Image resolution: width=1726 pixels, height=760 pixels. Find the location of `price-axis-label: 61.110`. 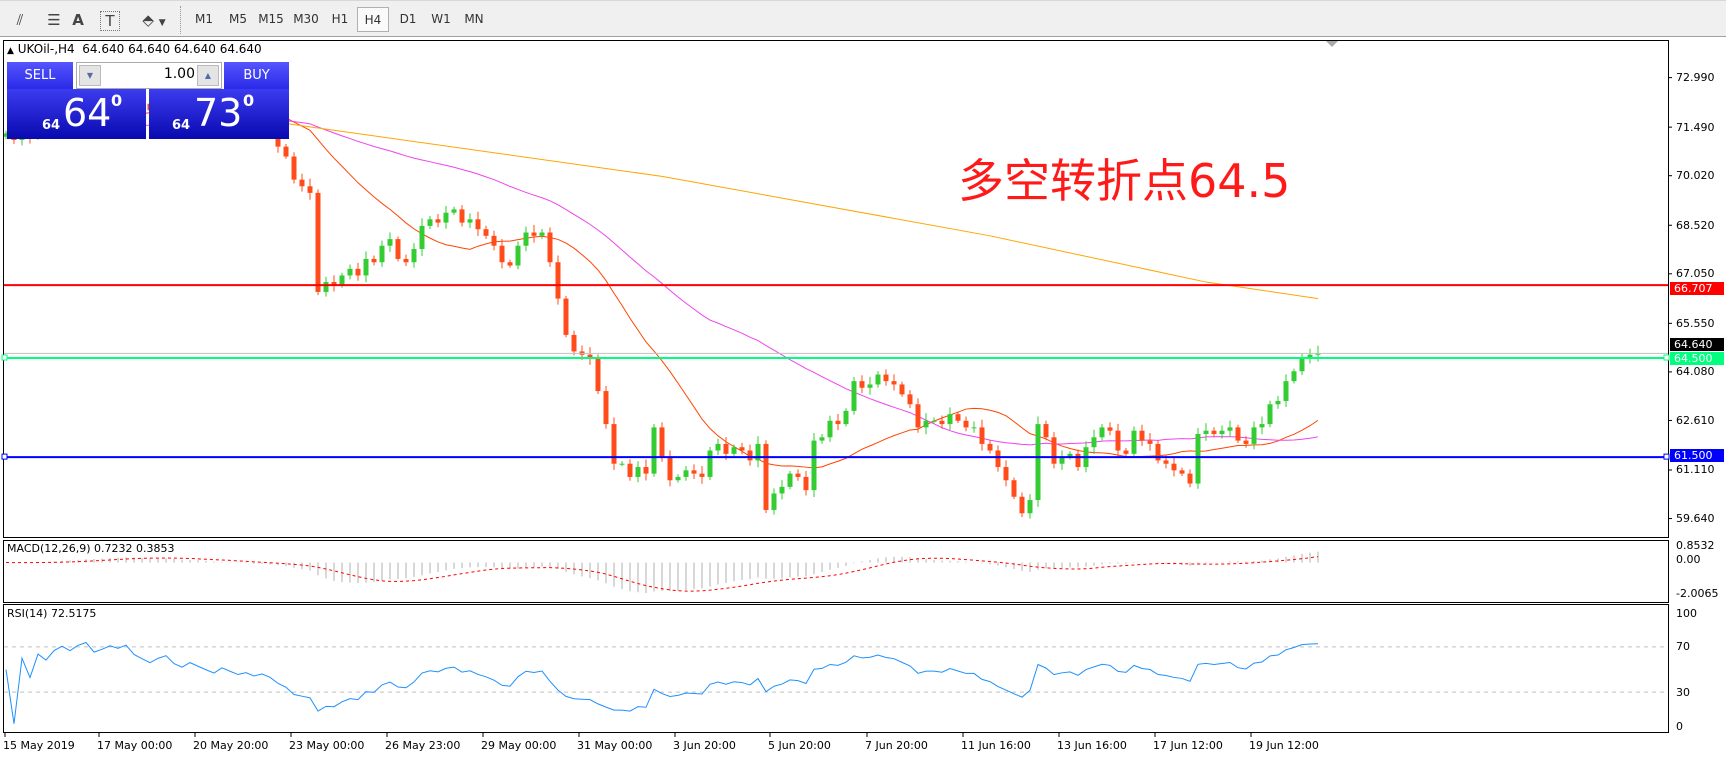

price-axis-label: 61.110 is located at coordinates (1695, 470).